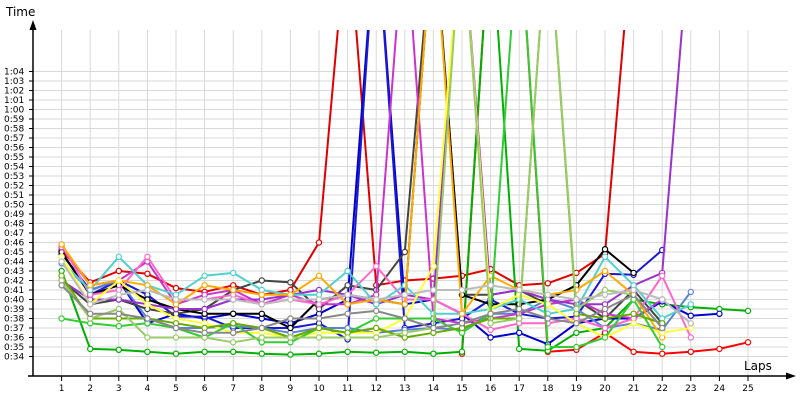 This screenshot has width=800, height=400. I want to click on y-tick-label: 0:56, so click(14, 149).